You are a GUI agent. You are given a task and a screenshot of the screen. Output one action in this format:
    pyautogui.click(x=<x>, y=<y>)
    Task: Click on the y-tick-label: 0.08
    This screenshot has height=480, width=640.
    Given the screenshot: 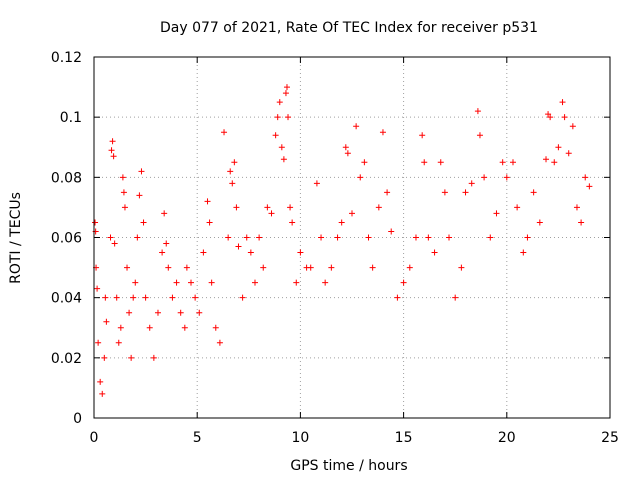 What is the action you would take?
    pyautogui.click(x=66, y=178)
    